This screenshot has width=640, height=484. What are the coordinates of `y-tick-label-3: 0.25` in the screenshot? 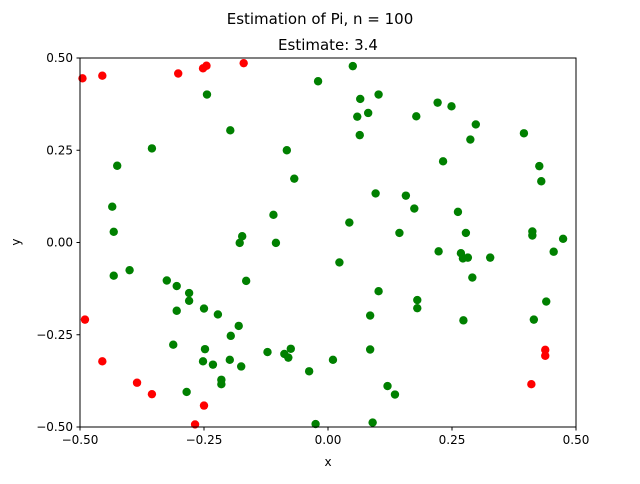 It's located at (59, 150).